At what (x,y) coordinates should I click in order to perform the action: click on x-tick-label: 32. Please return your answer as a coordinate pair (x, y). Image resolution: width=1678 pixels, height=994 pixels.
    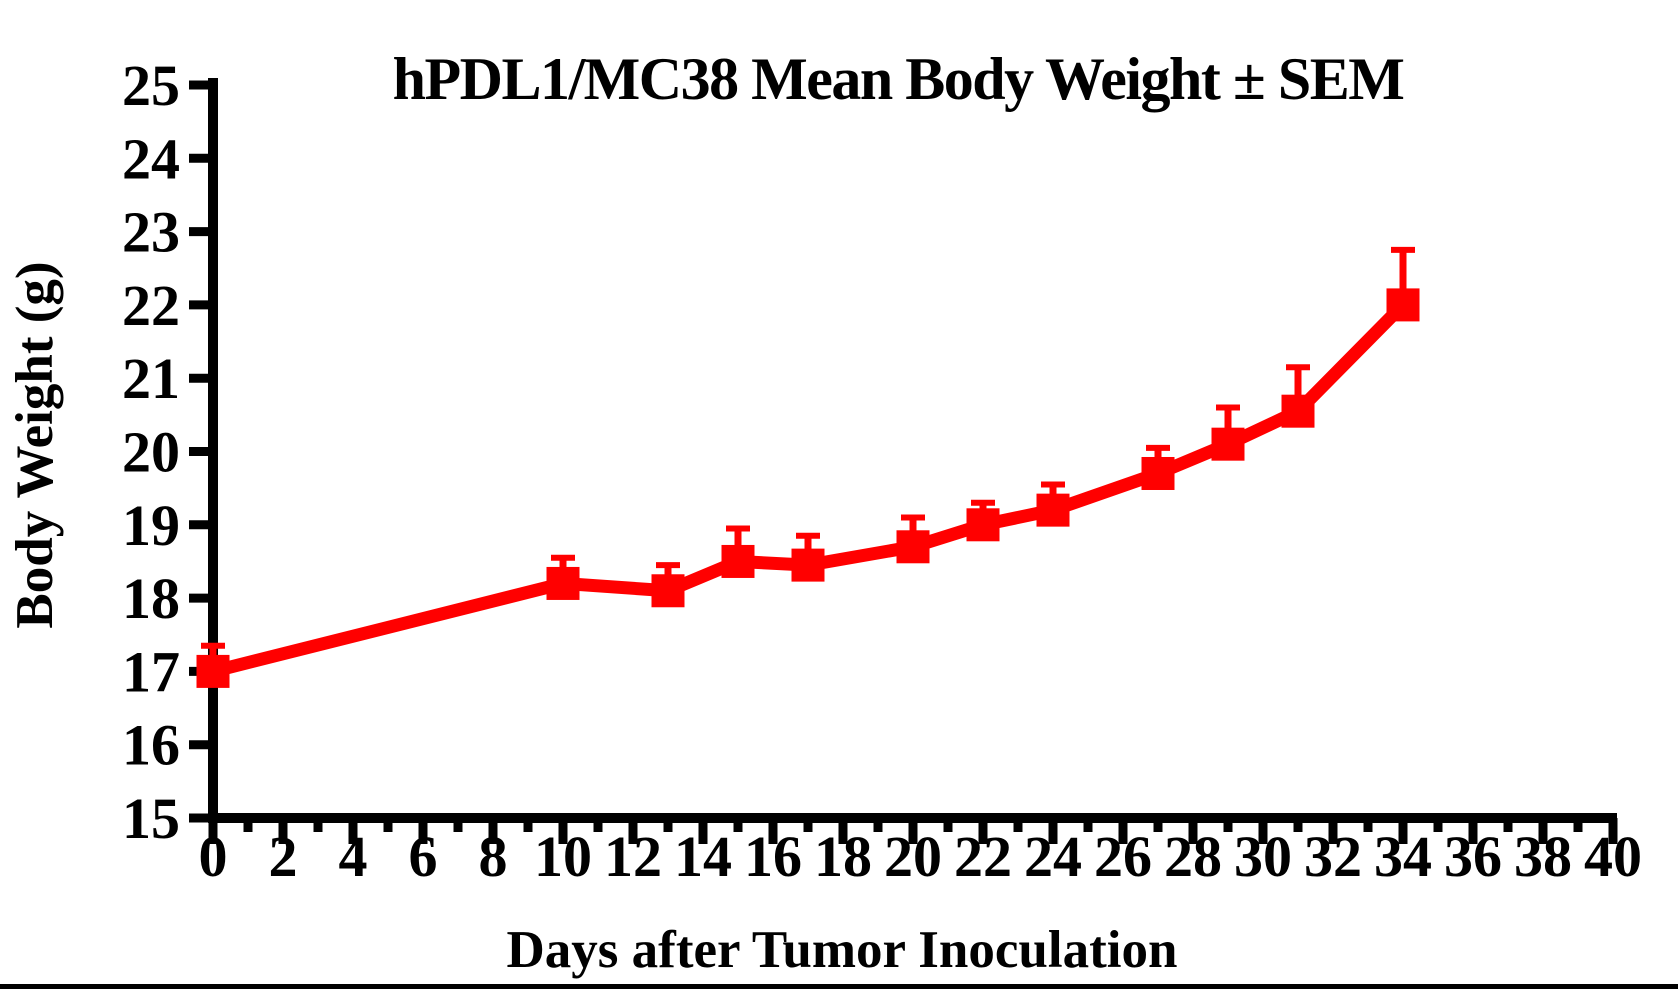
    Looking at the image, I should click on (1333, 856).